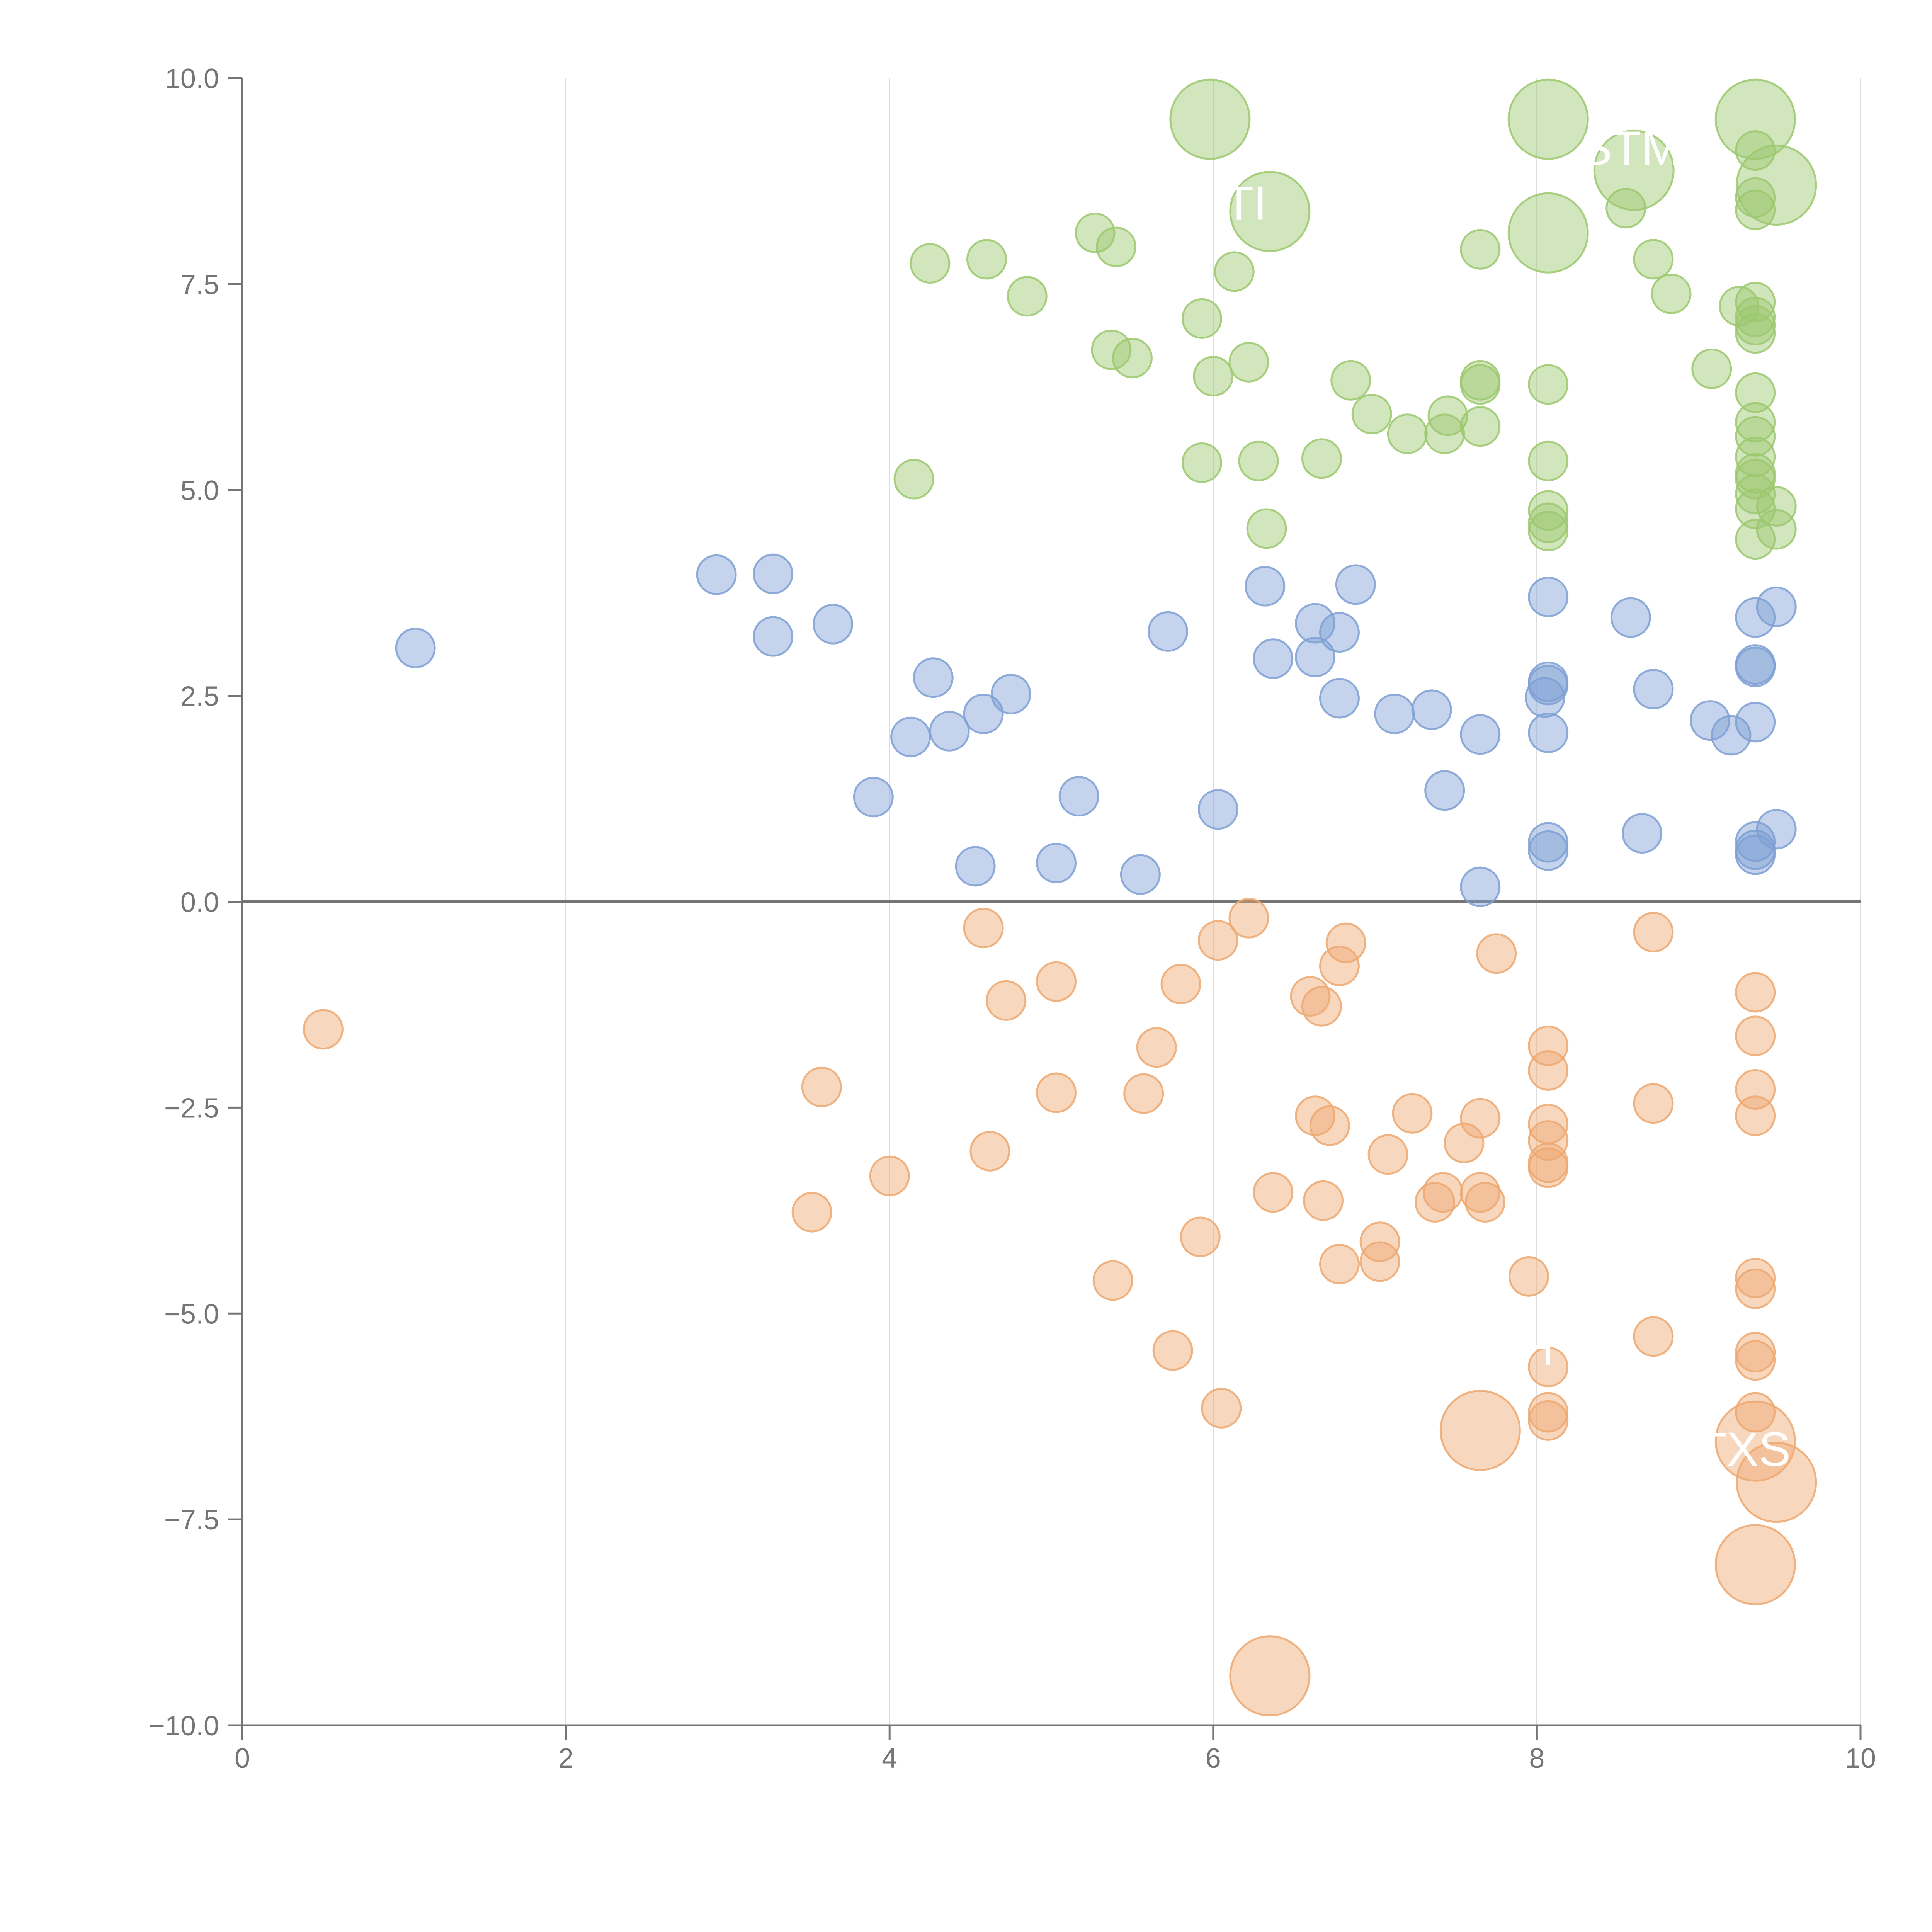 The width and height of the screenshot is (1932, 1932). I want to click on y-tick-label-5: 2.5, so click(200, 696).